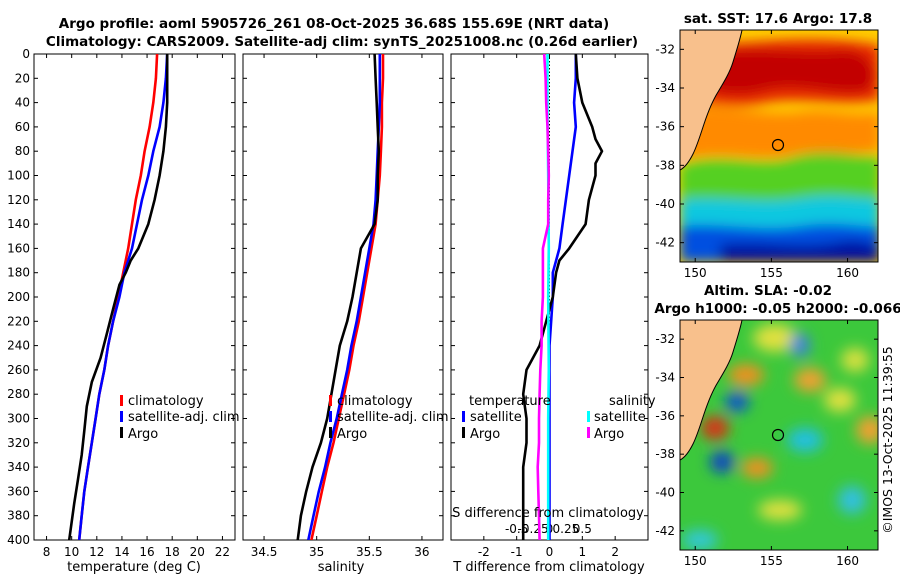 This screenshot has width=900, height=580. Describe the element at coordinates (18, 200) in the screenshot. I see `y-tick-label: 120` at that location.